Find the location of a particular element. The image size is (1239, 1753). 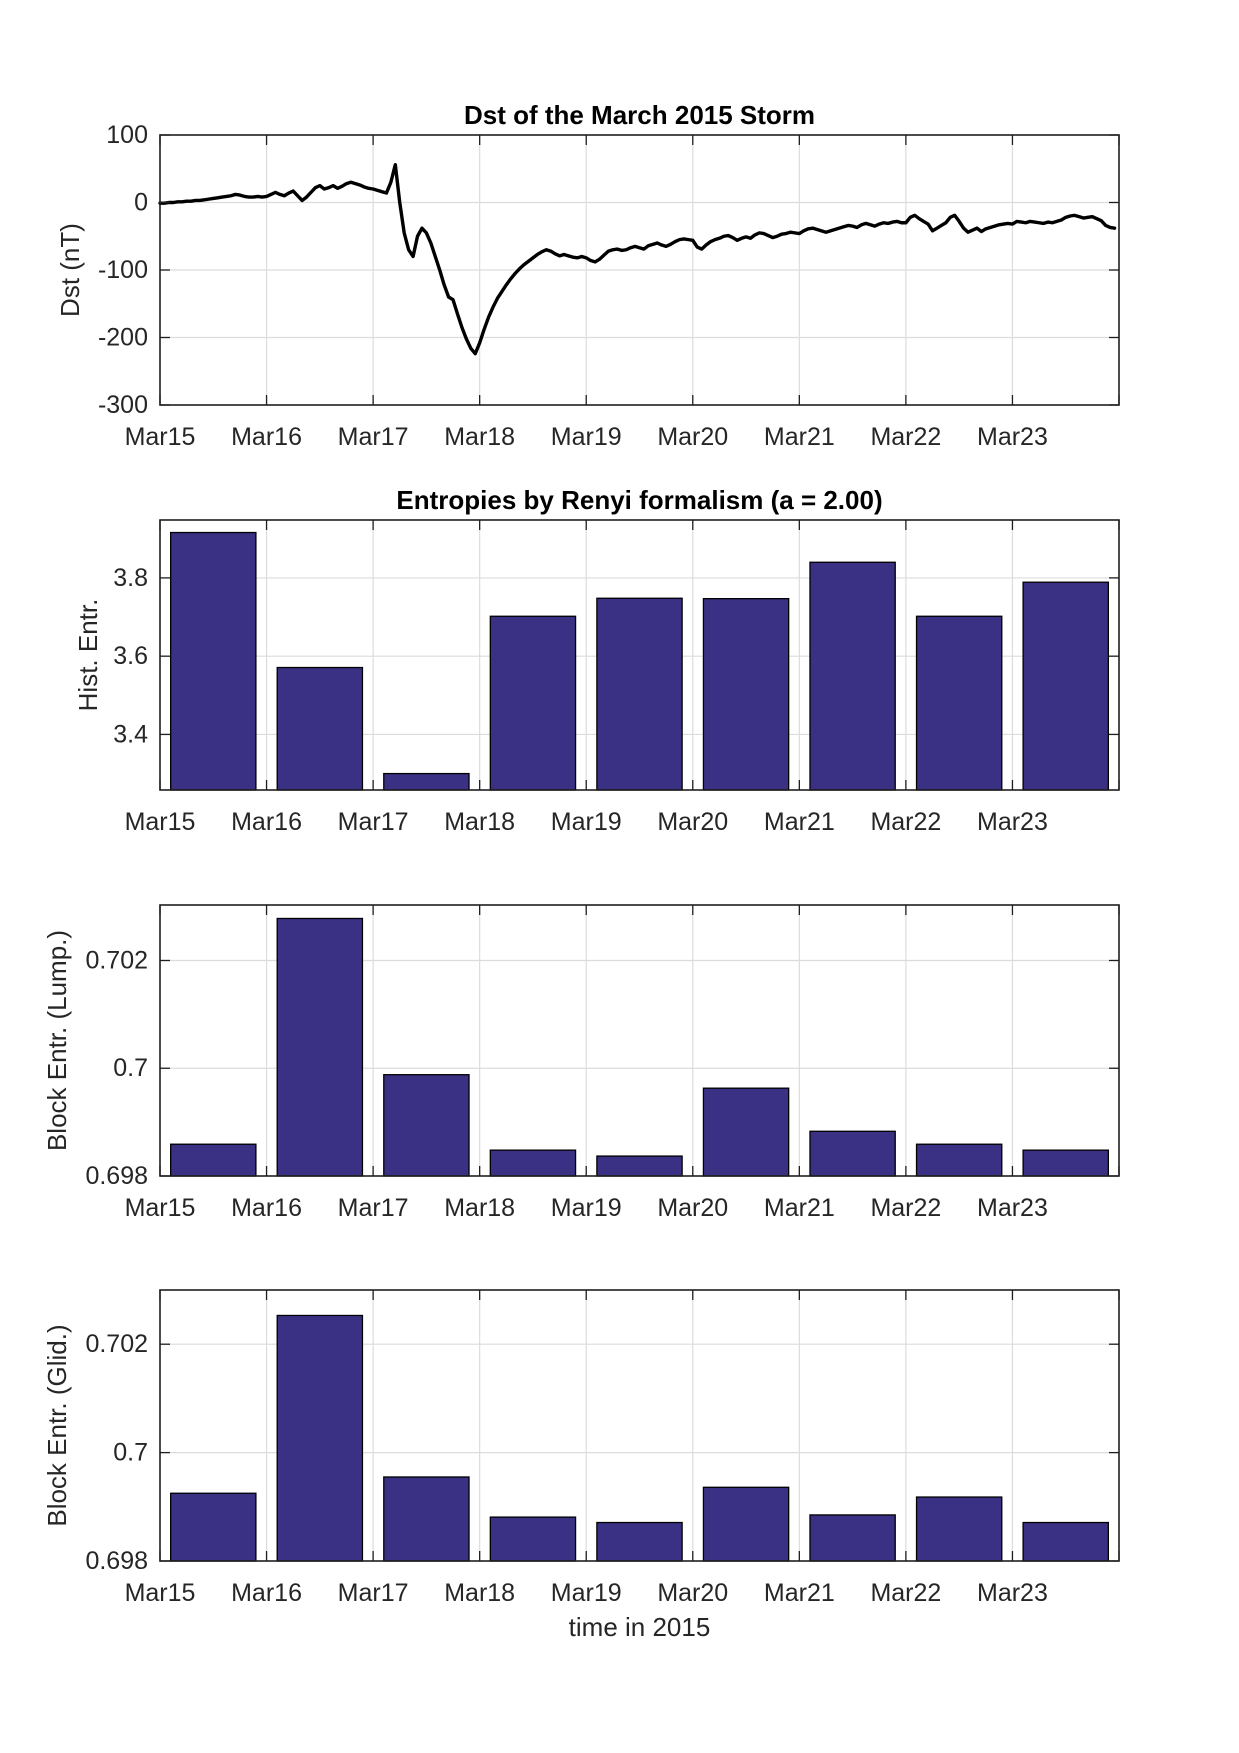

y-tick-label: 3.4 is located at coordinates (130, 734).